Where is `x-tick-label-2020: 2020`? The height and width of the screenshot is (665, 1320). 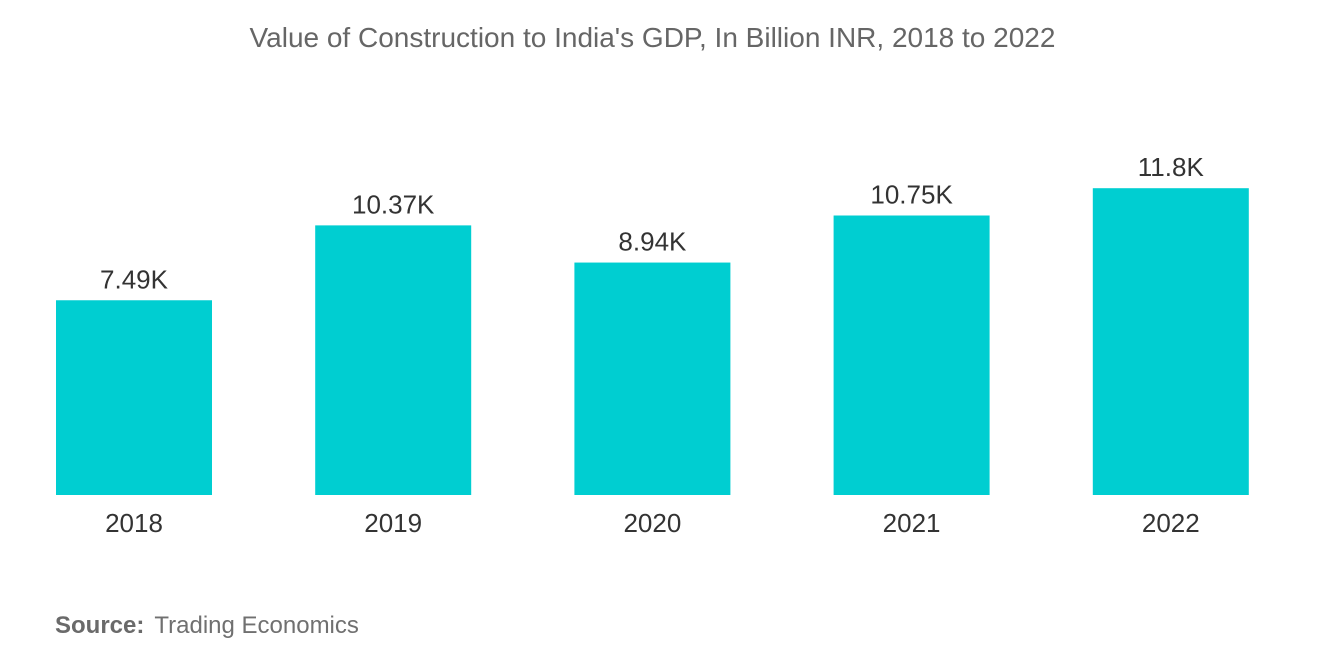
x-tick-label-2020: 2020 is located at coordinates (652, 523).